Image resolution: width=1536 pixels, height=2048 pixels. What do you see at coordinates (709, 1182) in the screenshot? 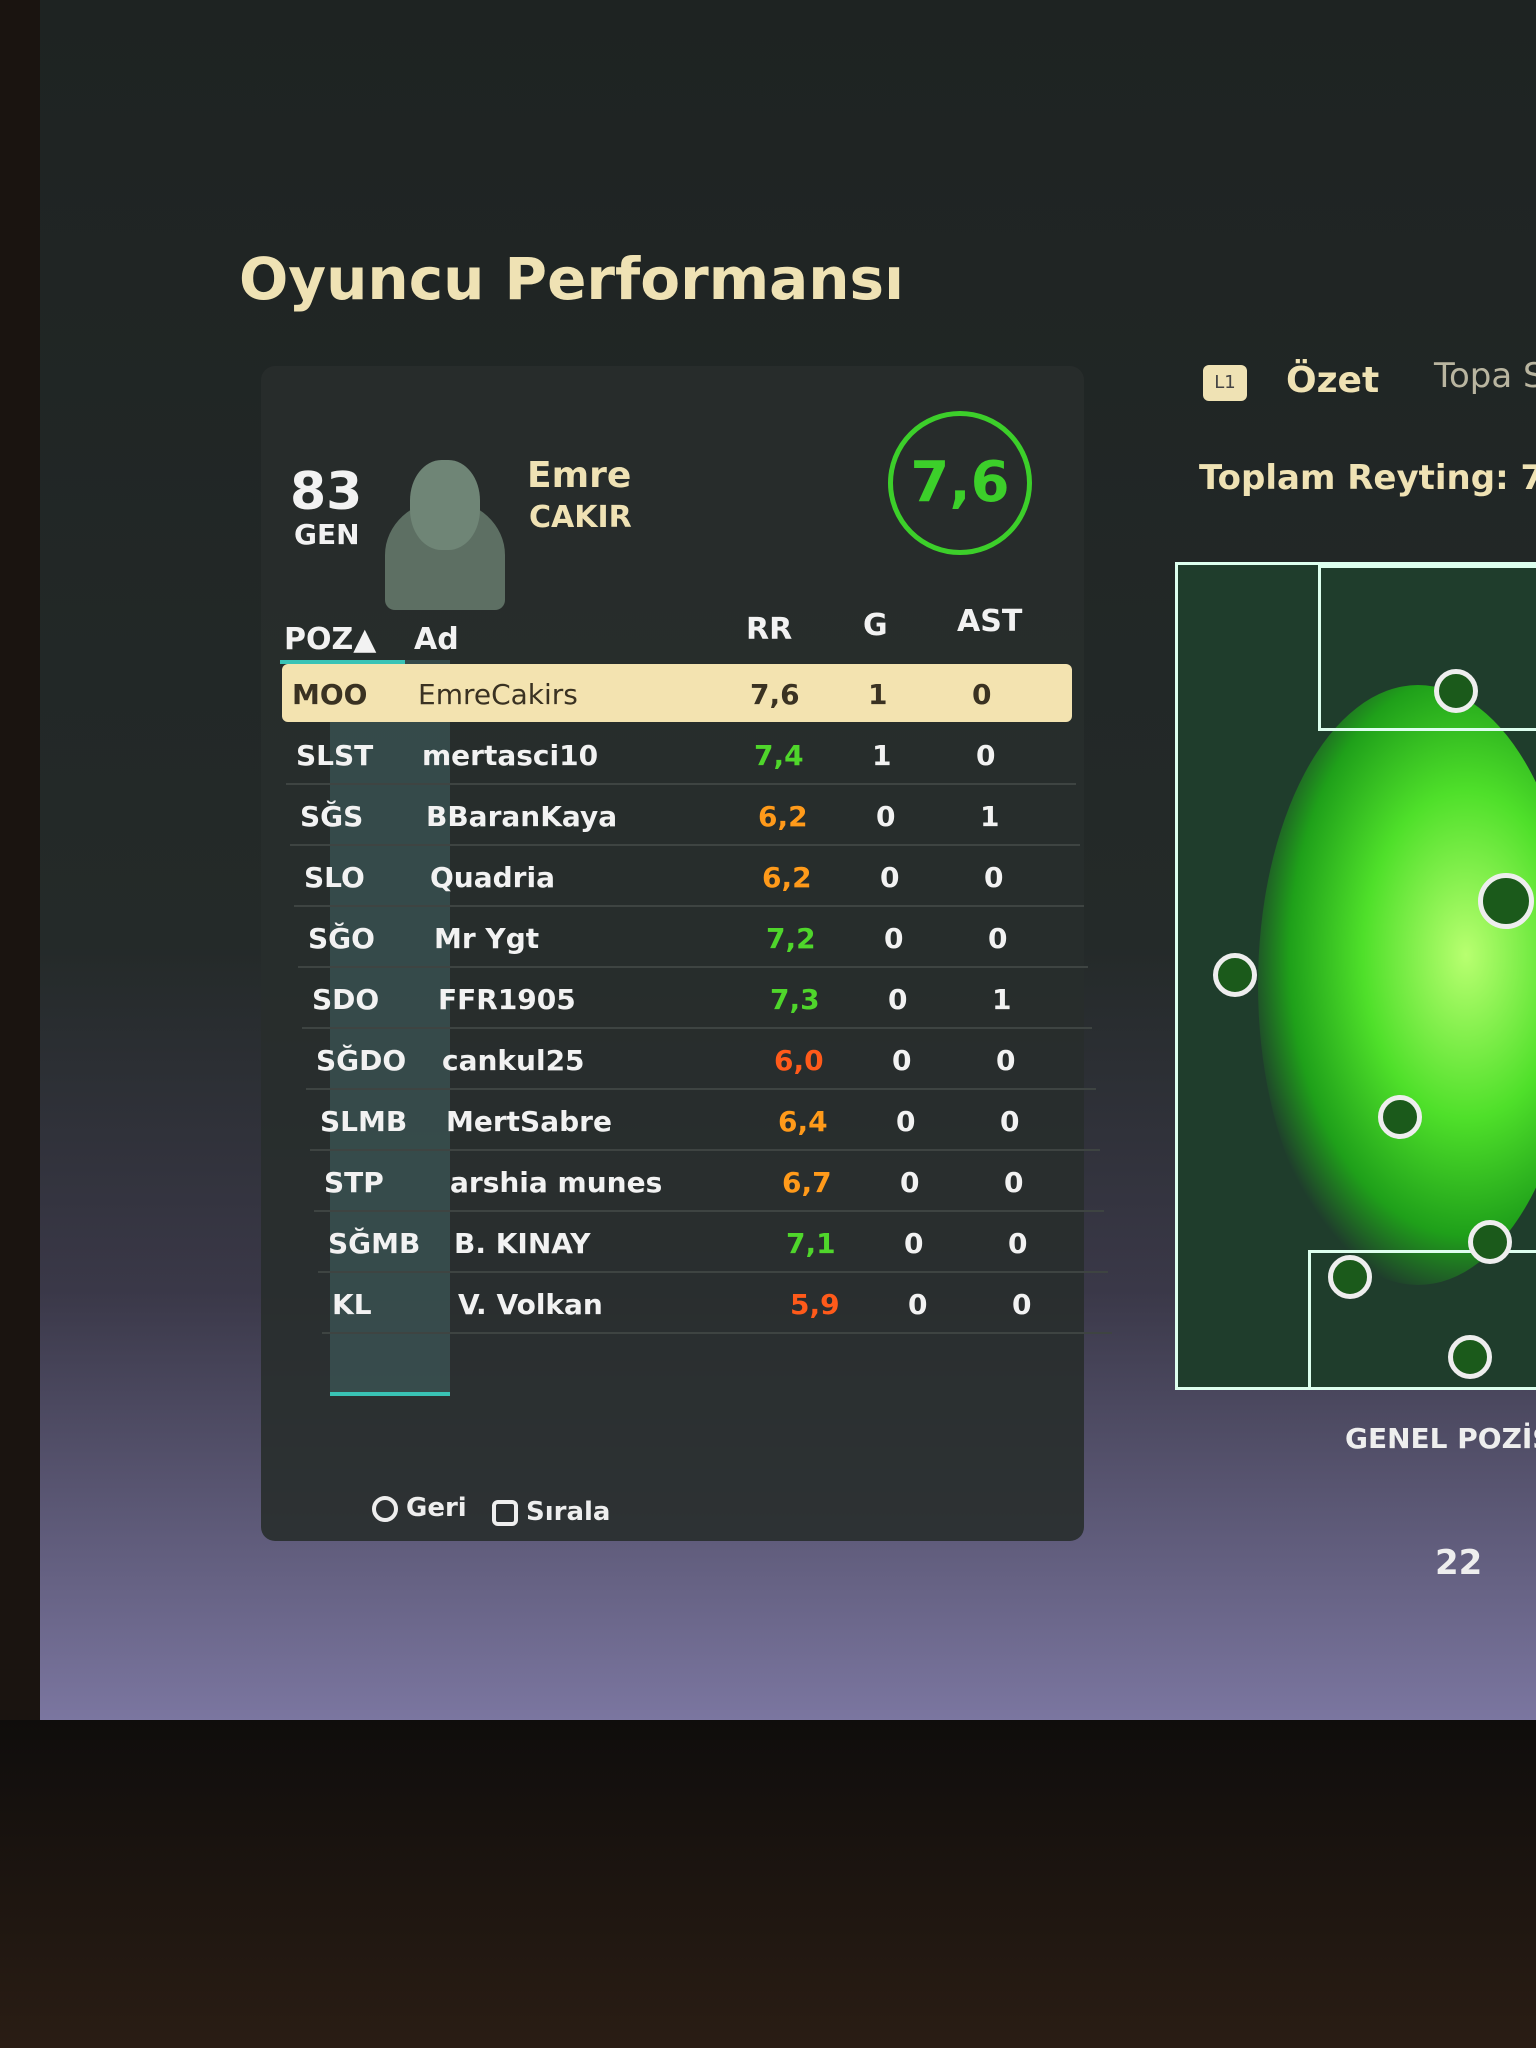
I see `table-row: STP arshia munes 6,7 0 0` at bounding box center [709, 1182].